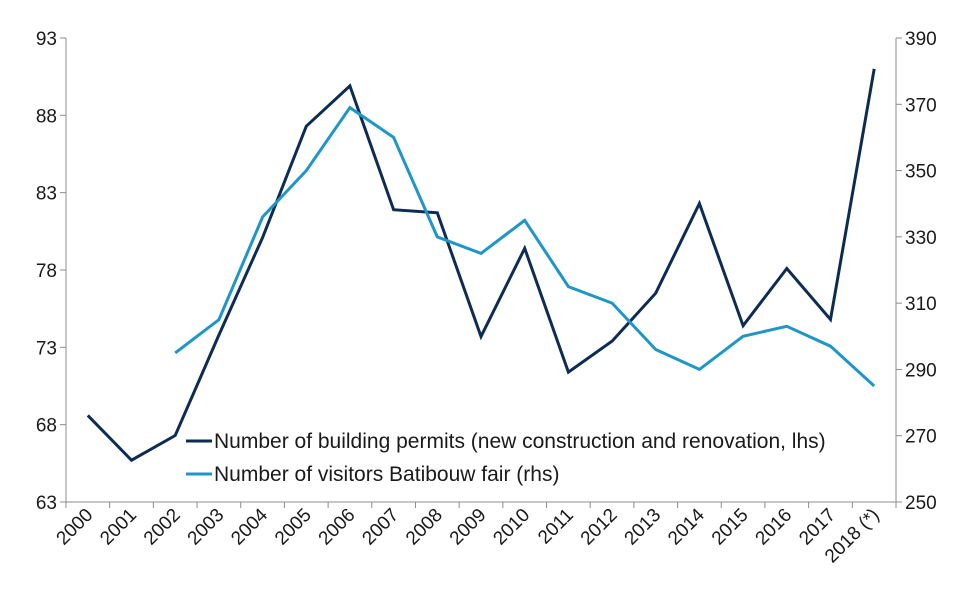  Describe the element at coordinates (162, 527) in the screenshot. I see `x-axis-tick-label: 2002` at that location.